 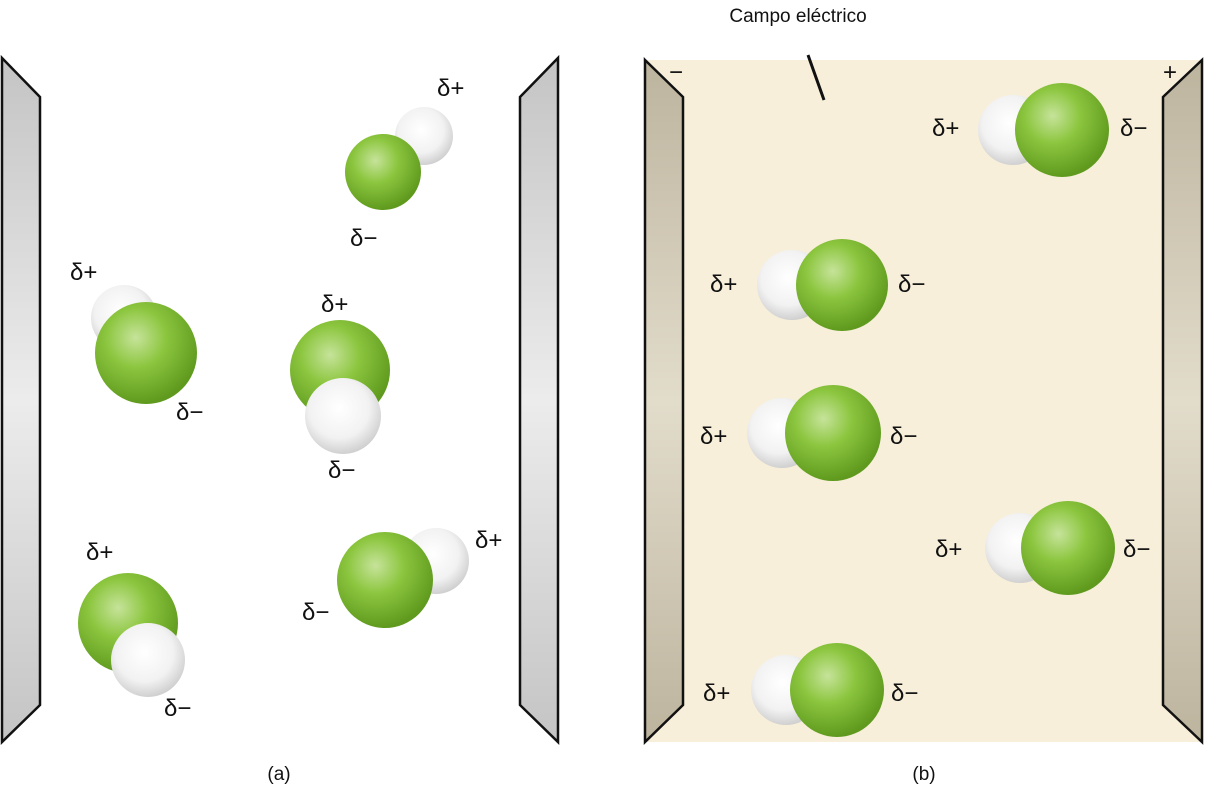 I want to click on panel-a-hcl-molecule-1: δ+ δ−, so click(x=404, y=163).